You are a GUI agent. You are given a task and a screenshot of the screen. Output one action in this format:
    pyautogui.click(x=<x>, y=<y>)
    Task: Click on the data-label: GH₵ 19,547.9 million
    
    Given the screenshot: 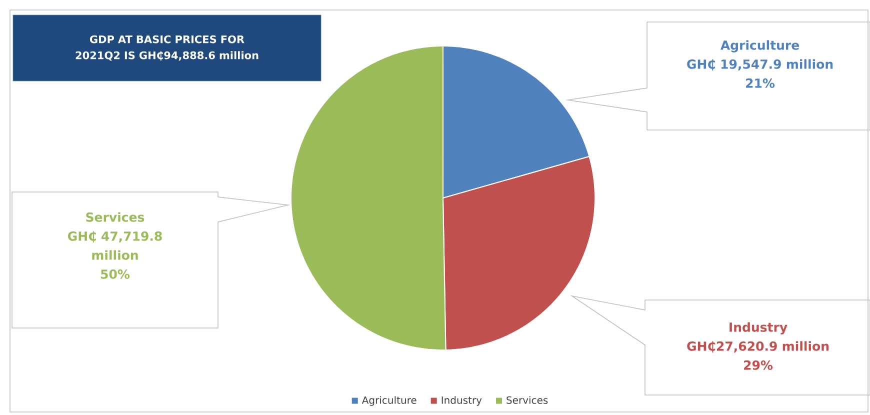 What is the action you would take?
    pyautogui.click(x=760, y=65)
    